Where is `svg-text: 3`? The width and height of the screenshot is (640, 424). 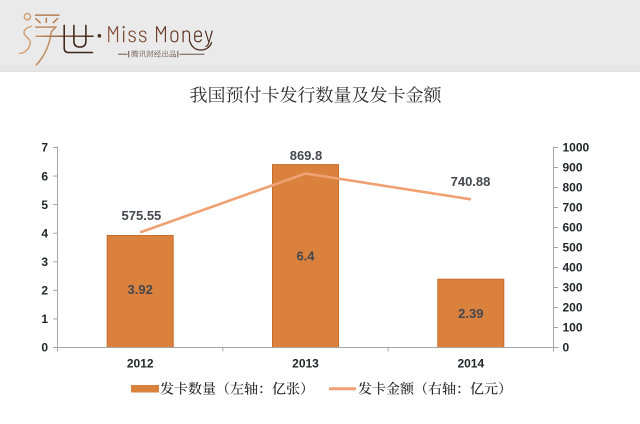
svg-text: 3 is located at coordinates (44, 262).